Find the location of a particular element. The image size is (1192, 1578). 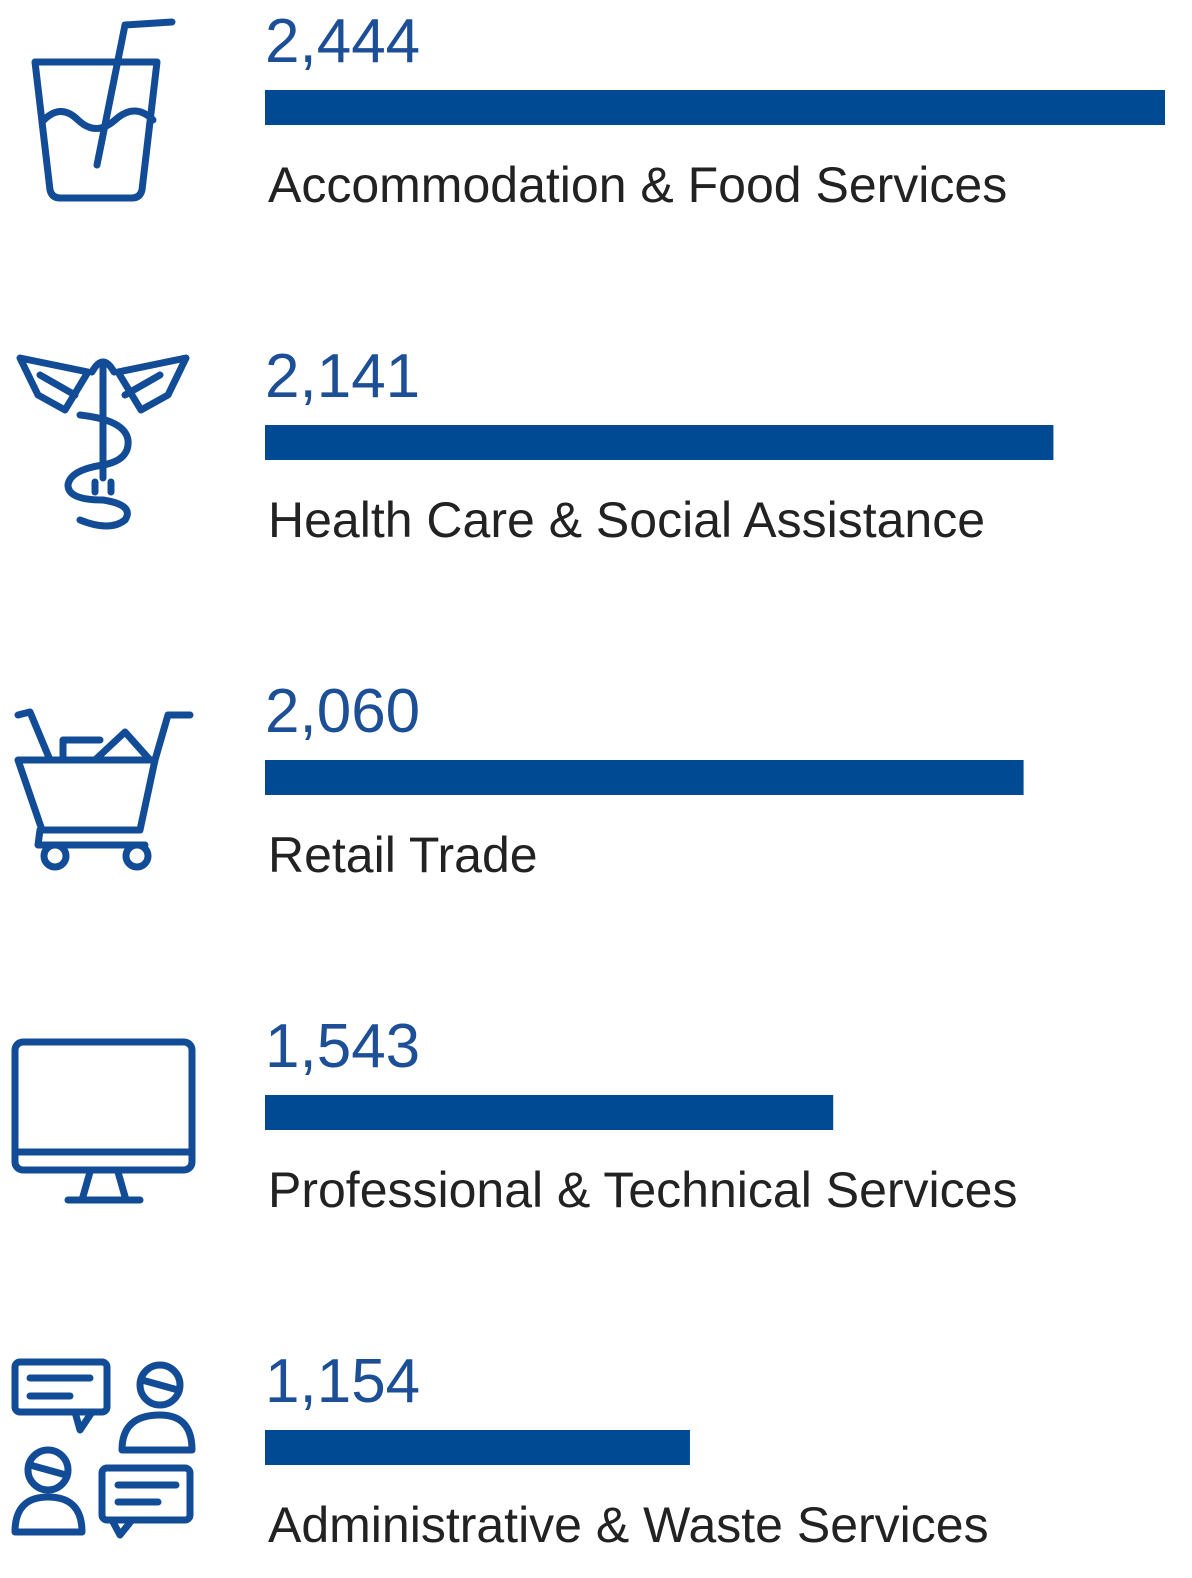

value-label: 2,444 is located at coordinates (342, 41).